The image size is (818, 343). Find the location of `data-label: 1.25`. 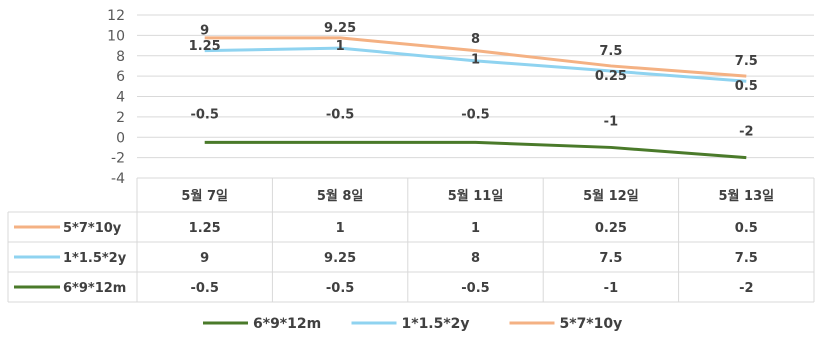

data-label: 1.25 is located at coordinates (205, 46).